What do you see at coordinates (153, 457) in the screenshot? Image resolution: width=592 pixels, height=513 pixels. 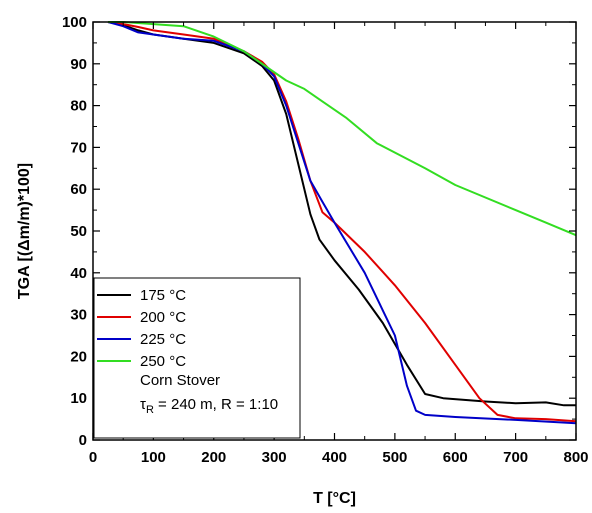 I see `x-tick-label: 100` at bounding box center [153, 457].